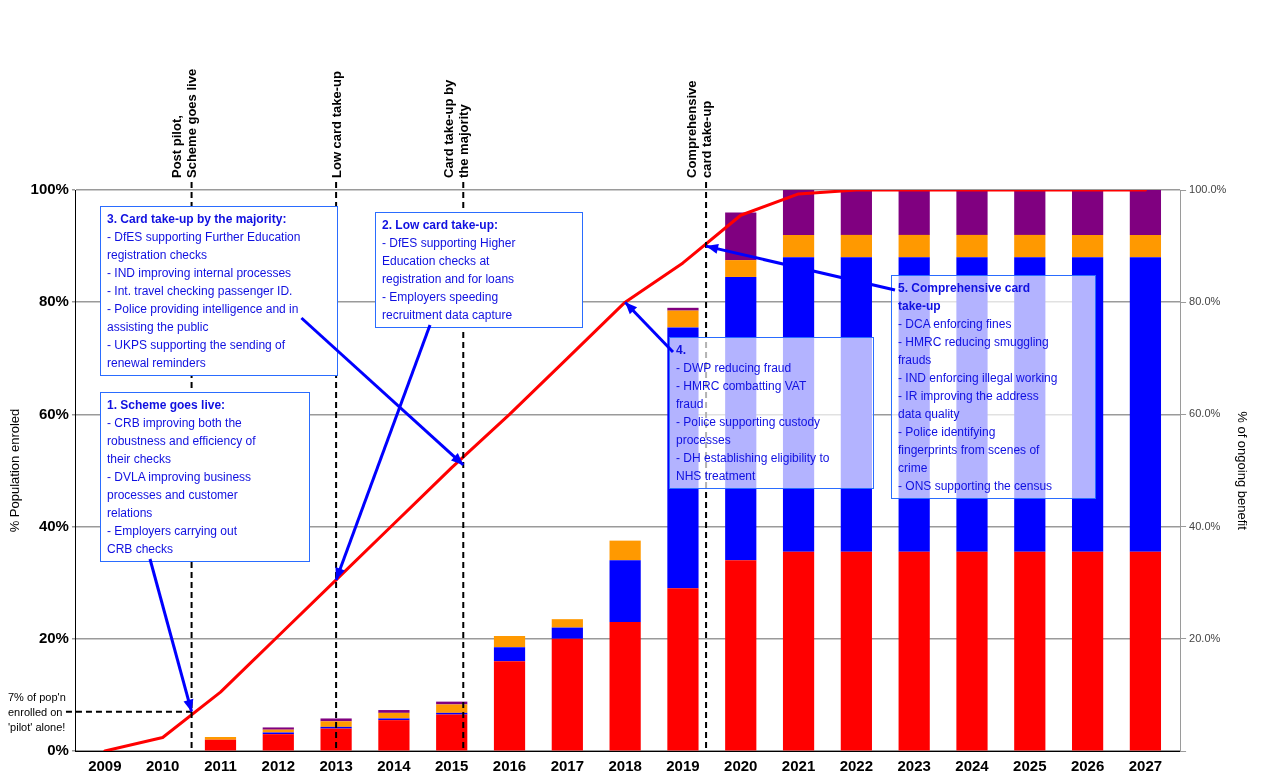 This screenshot has height=781, width=1267. What do you see at coordinates (1145, 766) in the screenshot?
I see `x-tick-label: 2027` at bounding box center [1145, 766].